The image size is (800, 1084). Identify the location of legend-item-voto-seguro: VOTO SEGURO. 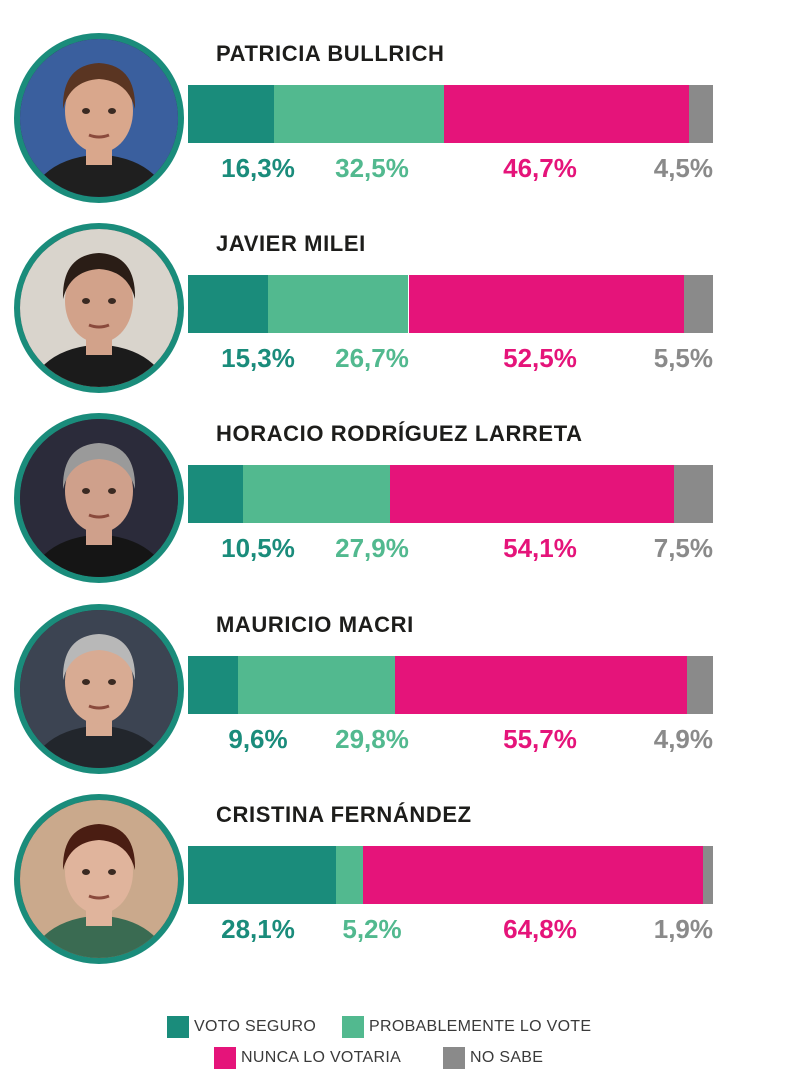
(241, 1027).